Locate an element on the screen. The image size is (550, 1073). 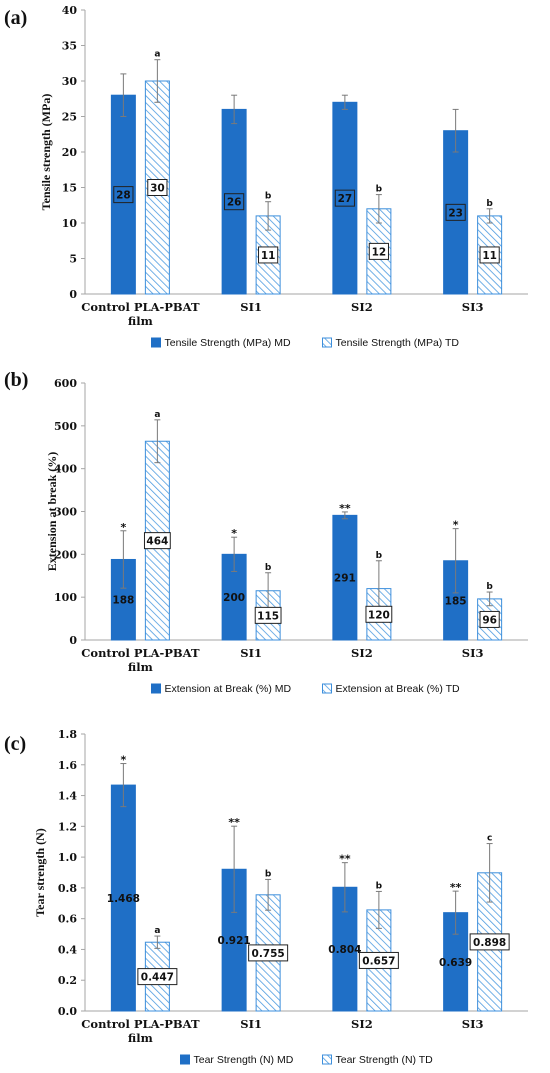
y-tick-label: 300 is located at coordinates (65, 512).